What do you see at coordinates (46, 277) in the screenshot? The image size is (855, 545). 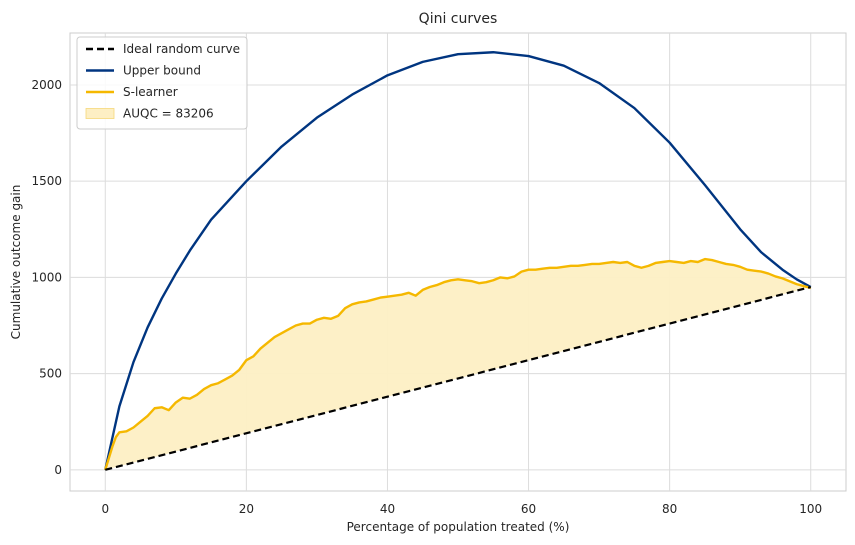 I see `y-tick-label: 1000` at bounding box center [46, 277].